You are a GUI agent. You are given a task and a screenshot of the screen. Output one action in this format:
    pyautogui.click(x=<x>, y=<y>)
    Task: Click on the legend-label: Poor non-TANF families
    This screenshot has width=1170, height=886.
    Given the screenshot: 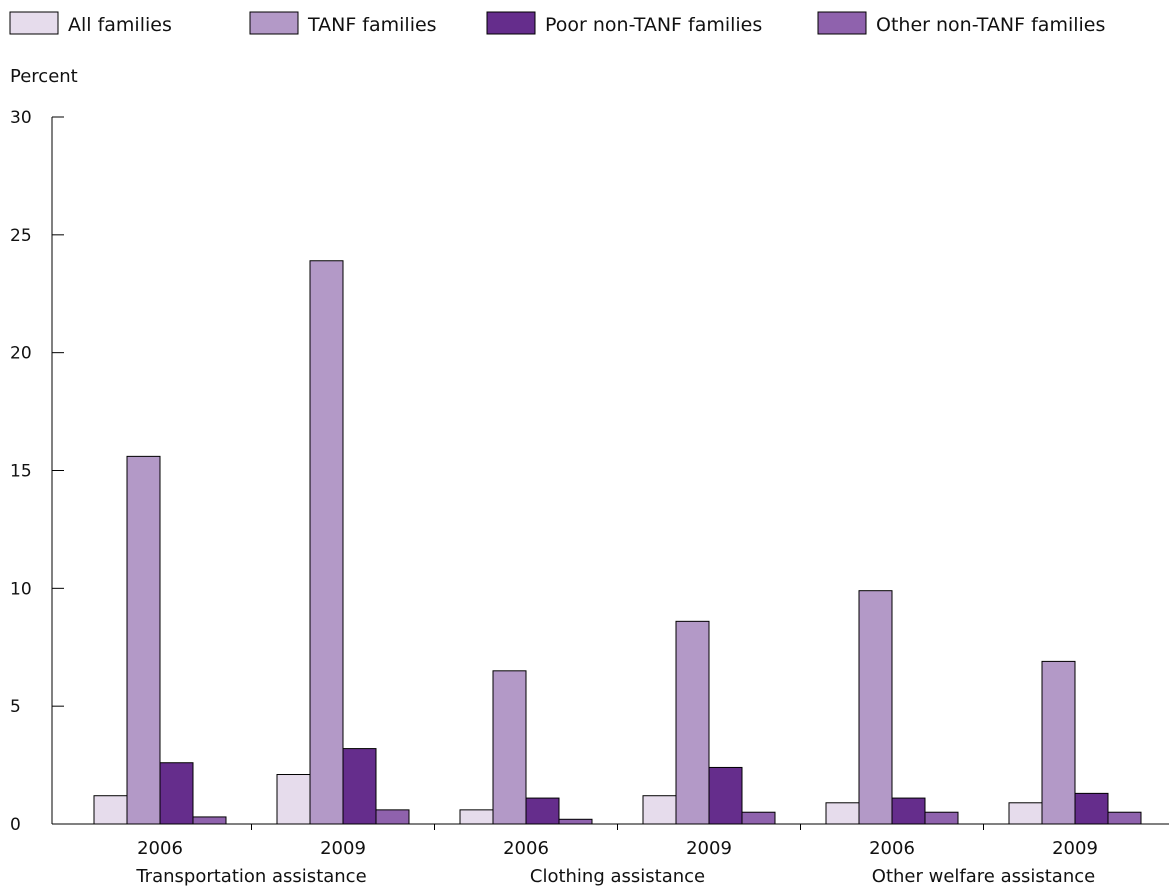 What is the action you would take?
    pyautogui.click(x=653, y=25)
    